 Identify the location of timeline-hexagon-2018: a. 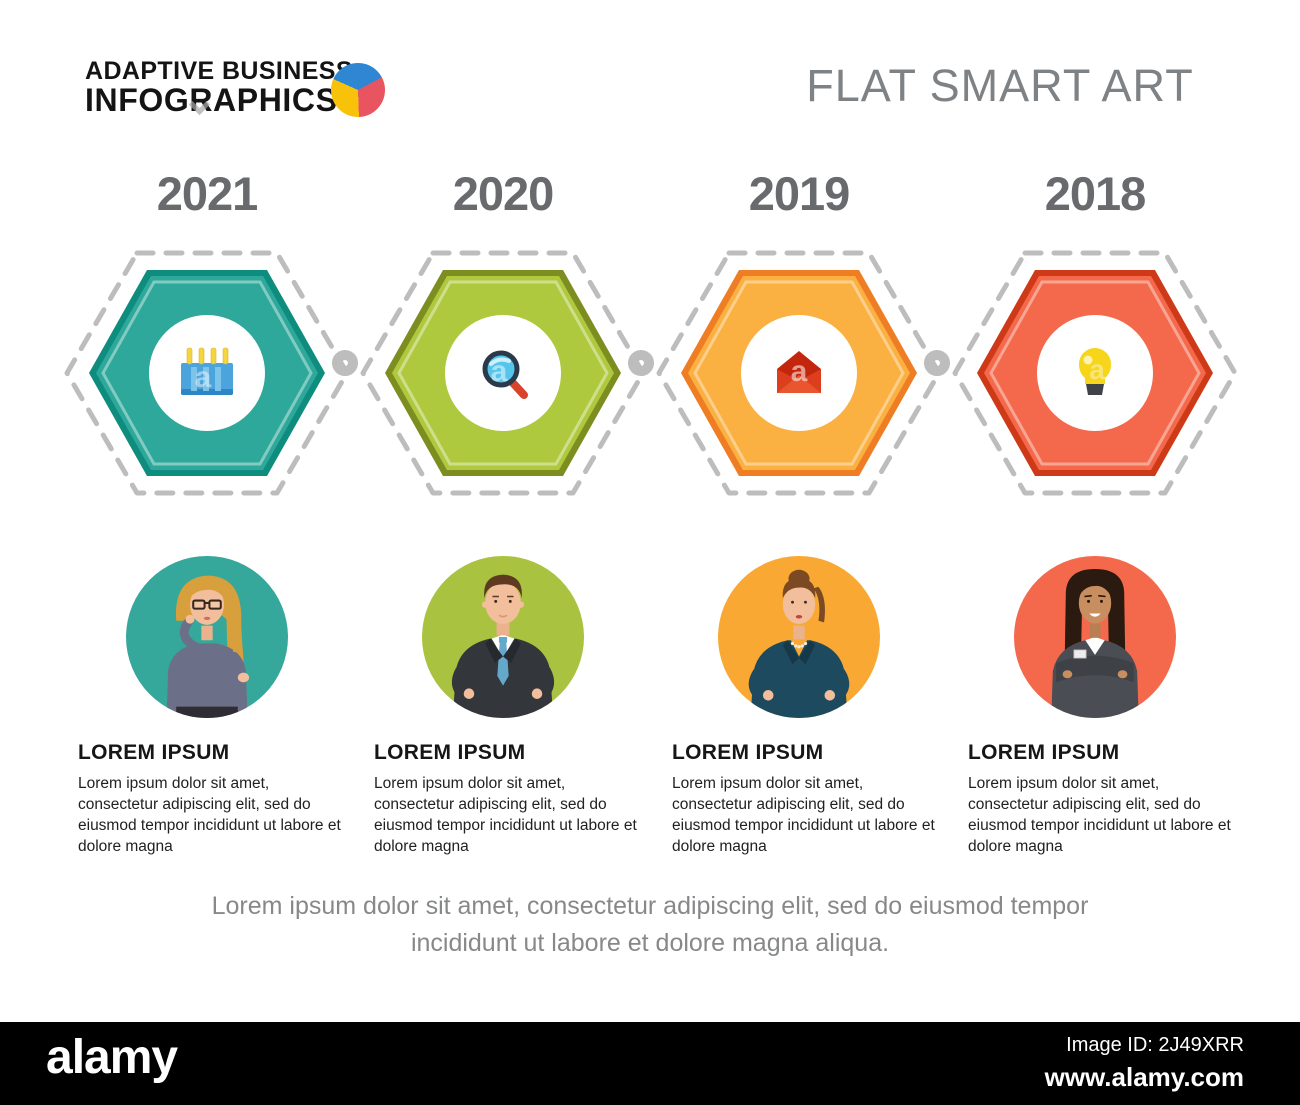
(1095, 373).